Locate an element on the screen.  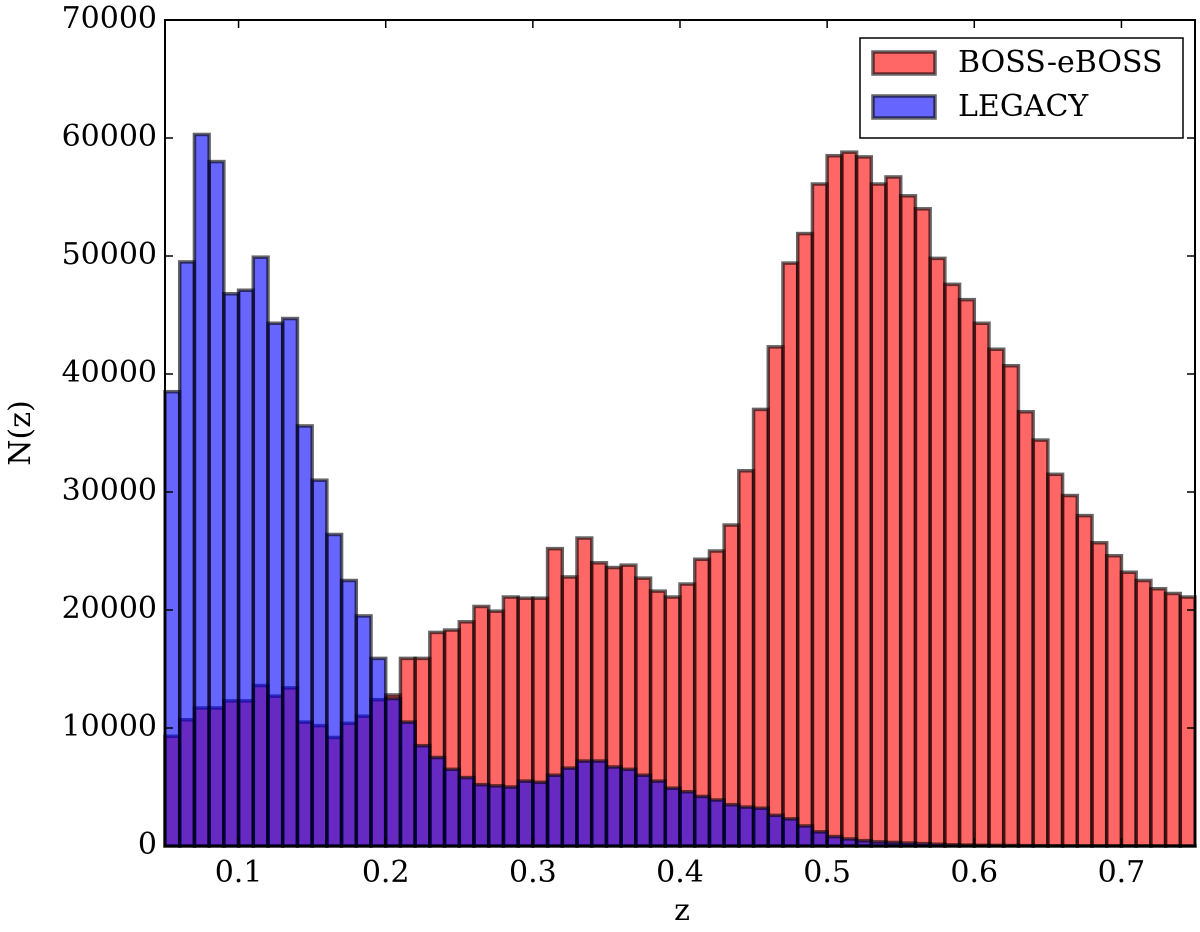
x-tick-label: 0.1 is located at coordinates (239, 872).